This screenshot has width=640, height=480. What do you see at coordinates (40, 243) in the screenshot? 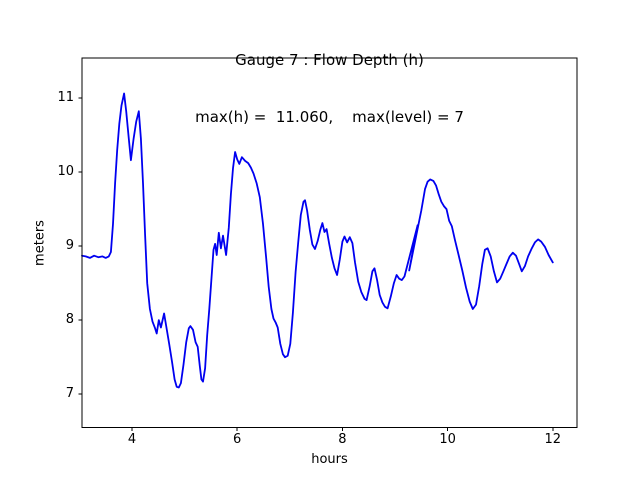
I see `y-axis-label: meters` at bounding box center [40, 243].